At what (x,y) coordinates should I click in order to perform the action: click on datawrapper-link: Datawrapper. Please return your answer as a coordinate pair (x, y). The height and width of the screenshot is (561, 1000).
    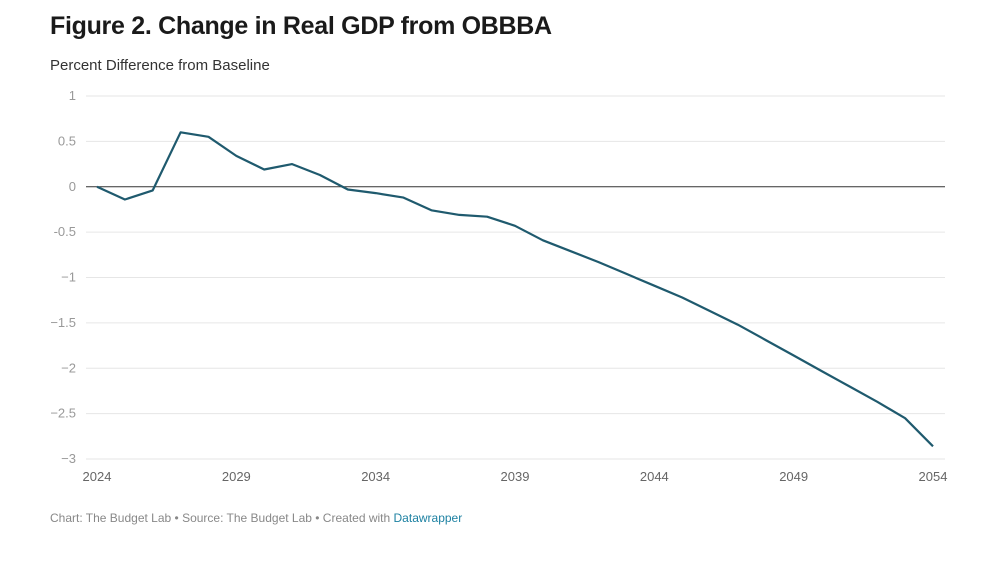
    Looking at the image, I should click on (428, 518).